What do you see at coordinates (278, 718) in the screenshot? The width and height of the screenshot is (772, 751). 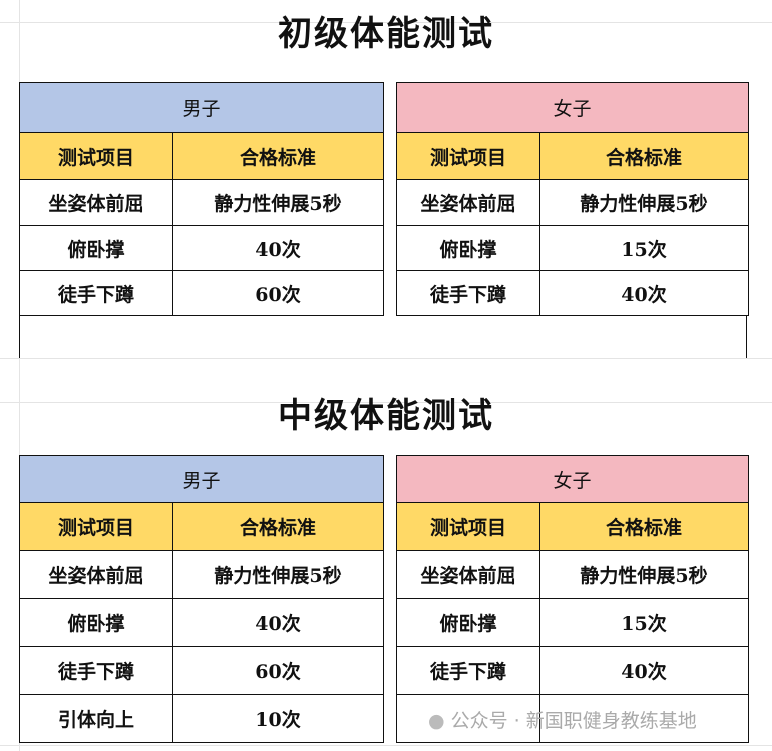 I see `table-cell: 10次` at bounding box center [278, 718].